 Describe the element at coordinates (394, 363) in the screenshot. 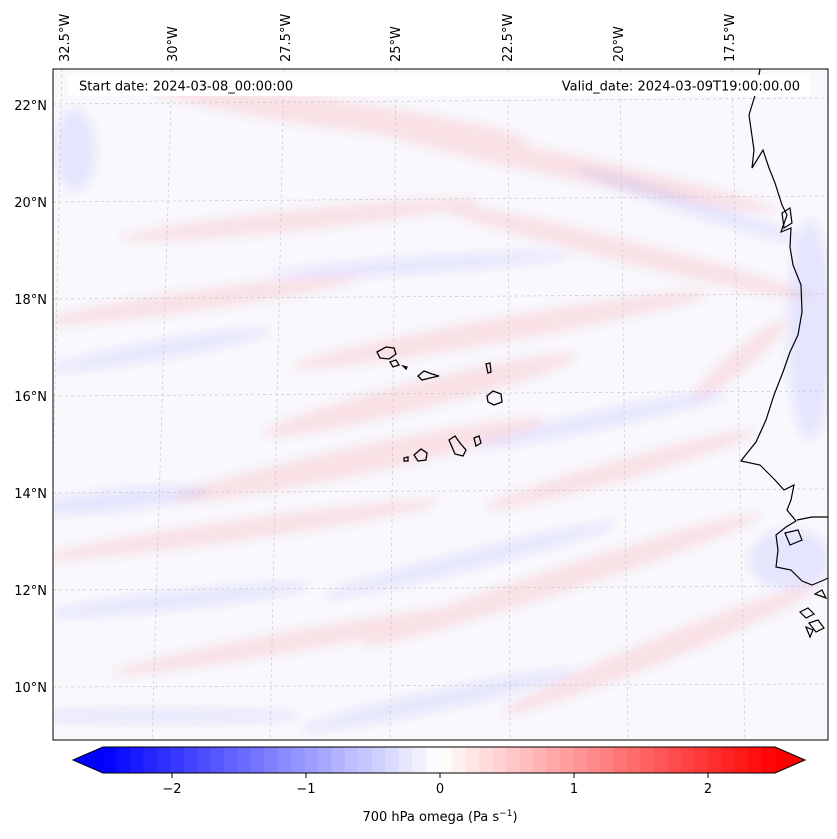

I see `island-sao-vicente` at that location.